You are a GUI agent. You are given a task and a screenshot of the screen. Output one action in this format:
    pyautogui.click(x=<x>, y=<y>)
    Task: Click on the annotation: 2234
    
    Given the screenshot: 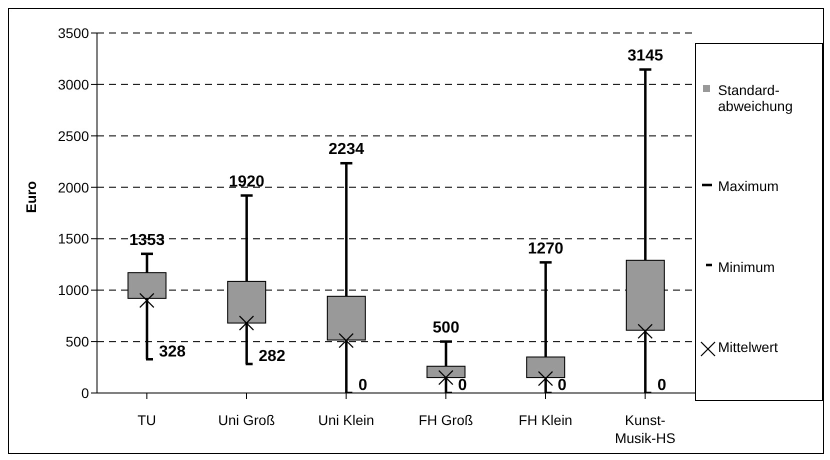 What is the action you would take?
    pyautogui.click(x=346, y=149)
    